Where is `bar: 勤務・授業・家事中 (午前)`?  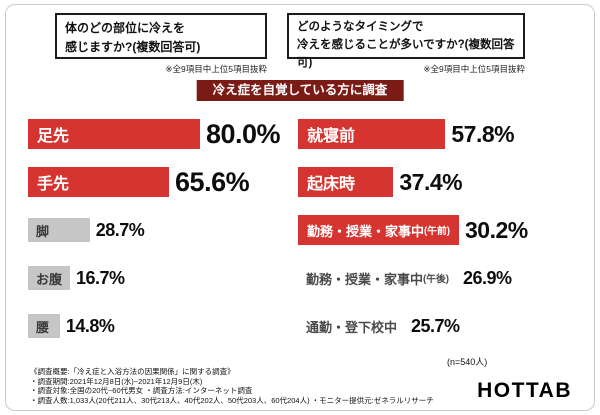
bar: 勤務・授業・家事中 (午前) is located at coordinates (379, 230).